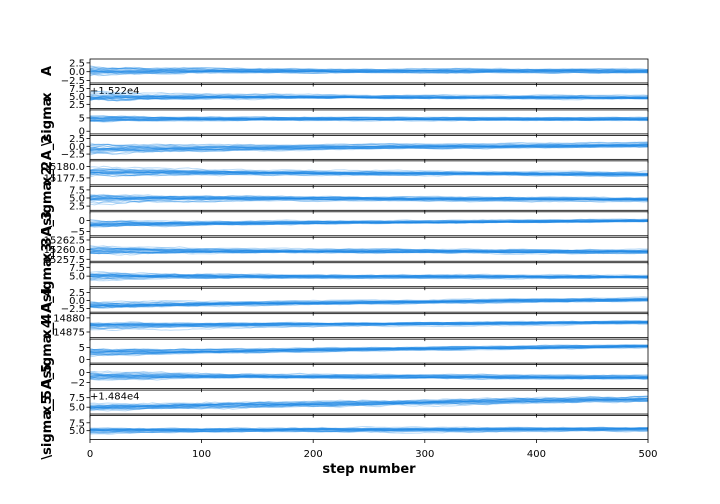 The width and height of the screenshot is (720, 504). I want to click on y-tick-label: 5, so click(82, 118).